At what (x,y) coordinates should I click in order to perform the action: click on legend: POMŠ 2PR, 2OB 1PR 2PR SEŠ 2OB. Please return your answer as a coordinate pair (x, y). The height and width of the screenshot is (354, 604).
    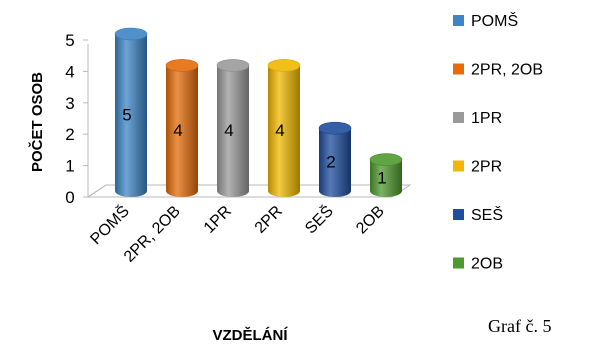
    Looking at the image, I should click on (498, 142).